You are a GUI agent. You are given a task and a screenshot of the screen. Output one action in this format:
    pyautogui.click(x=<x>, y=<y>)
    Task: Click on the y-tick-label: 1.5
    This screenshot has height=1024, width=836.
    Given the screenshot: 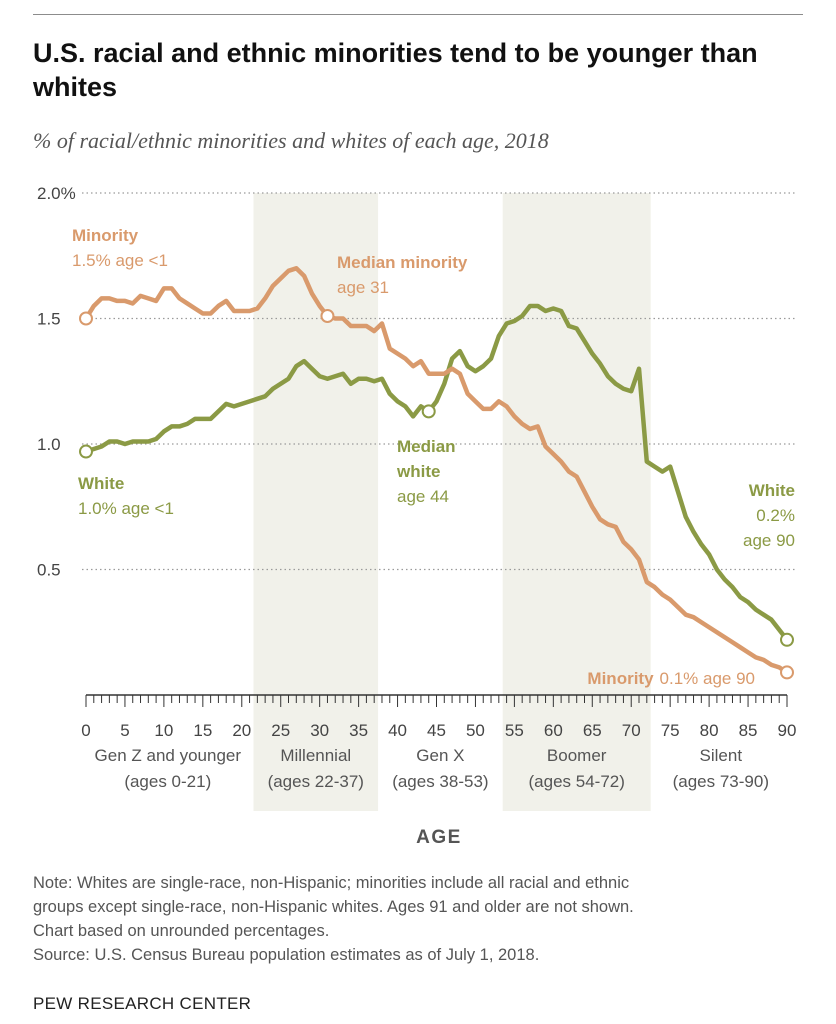 What is the action you would take?
    pyautogui.click(x=49, y=319)
    